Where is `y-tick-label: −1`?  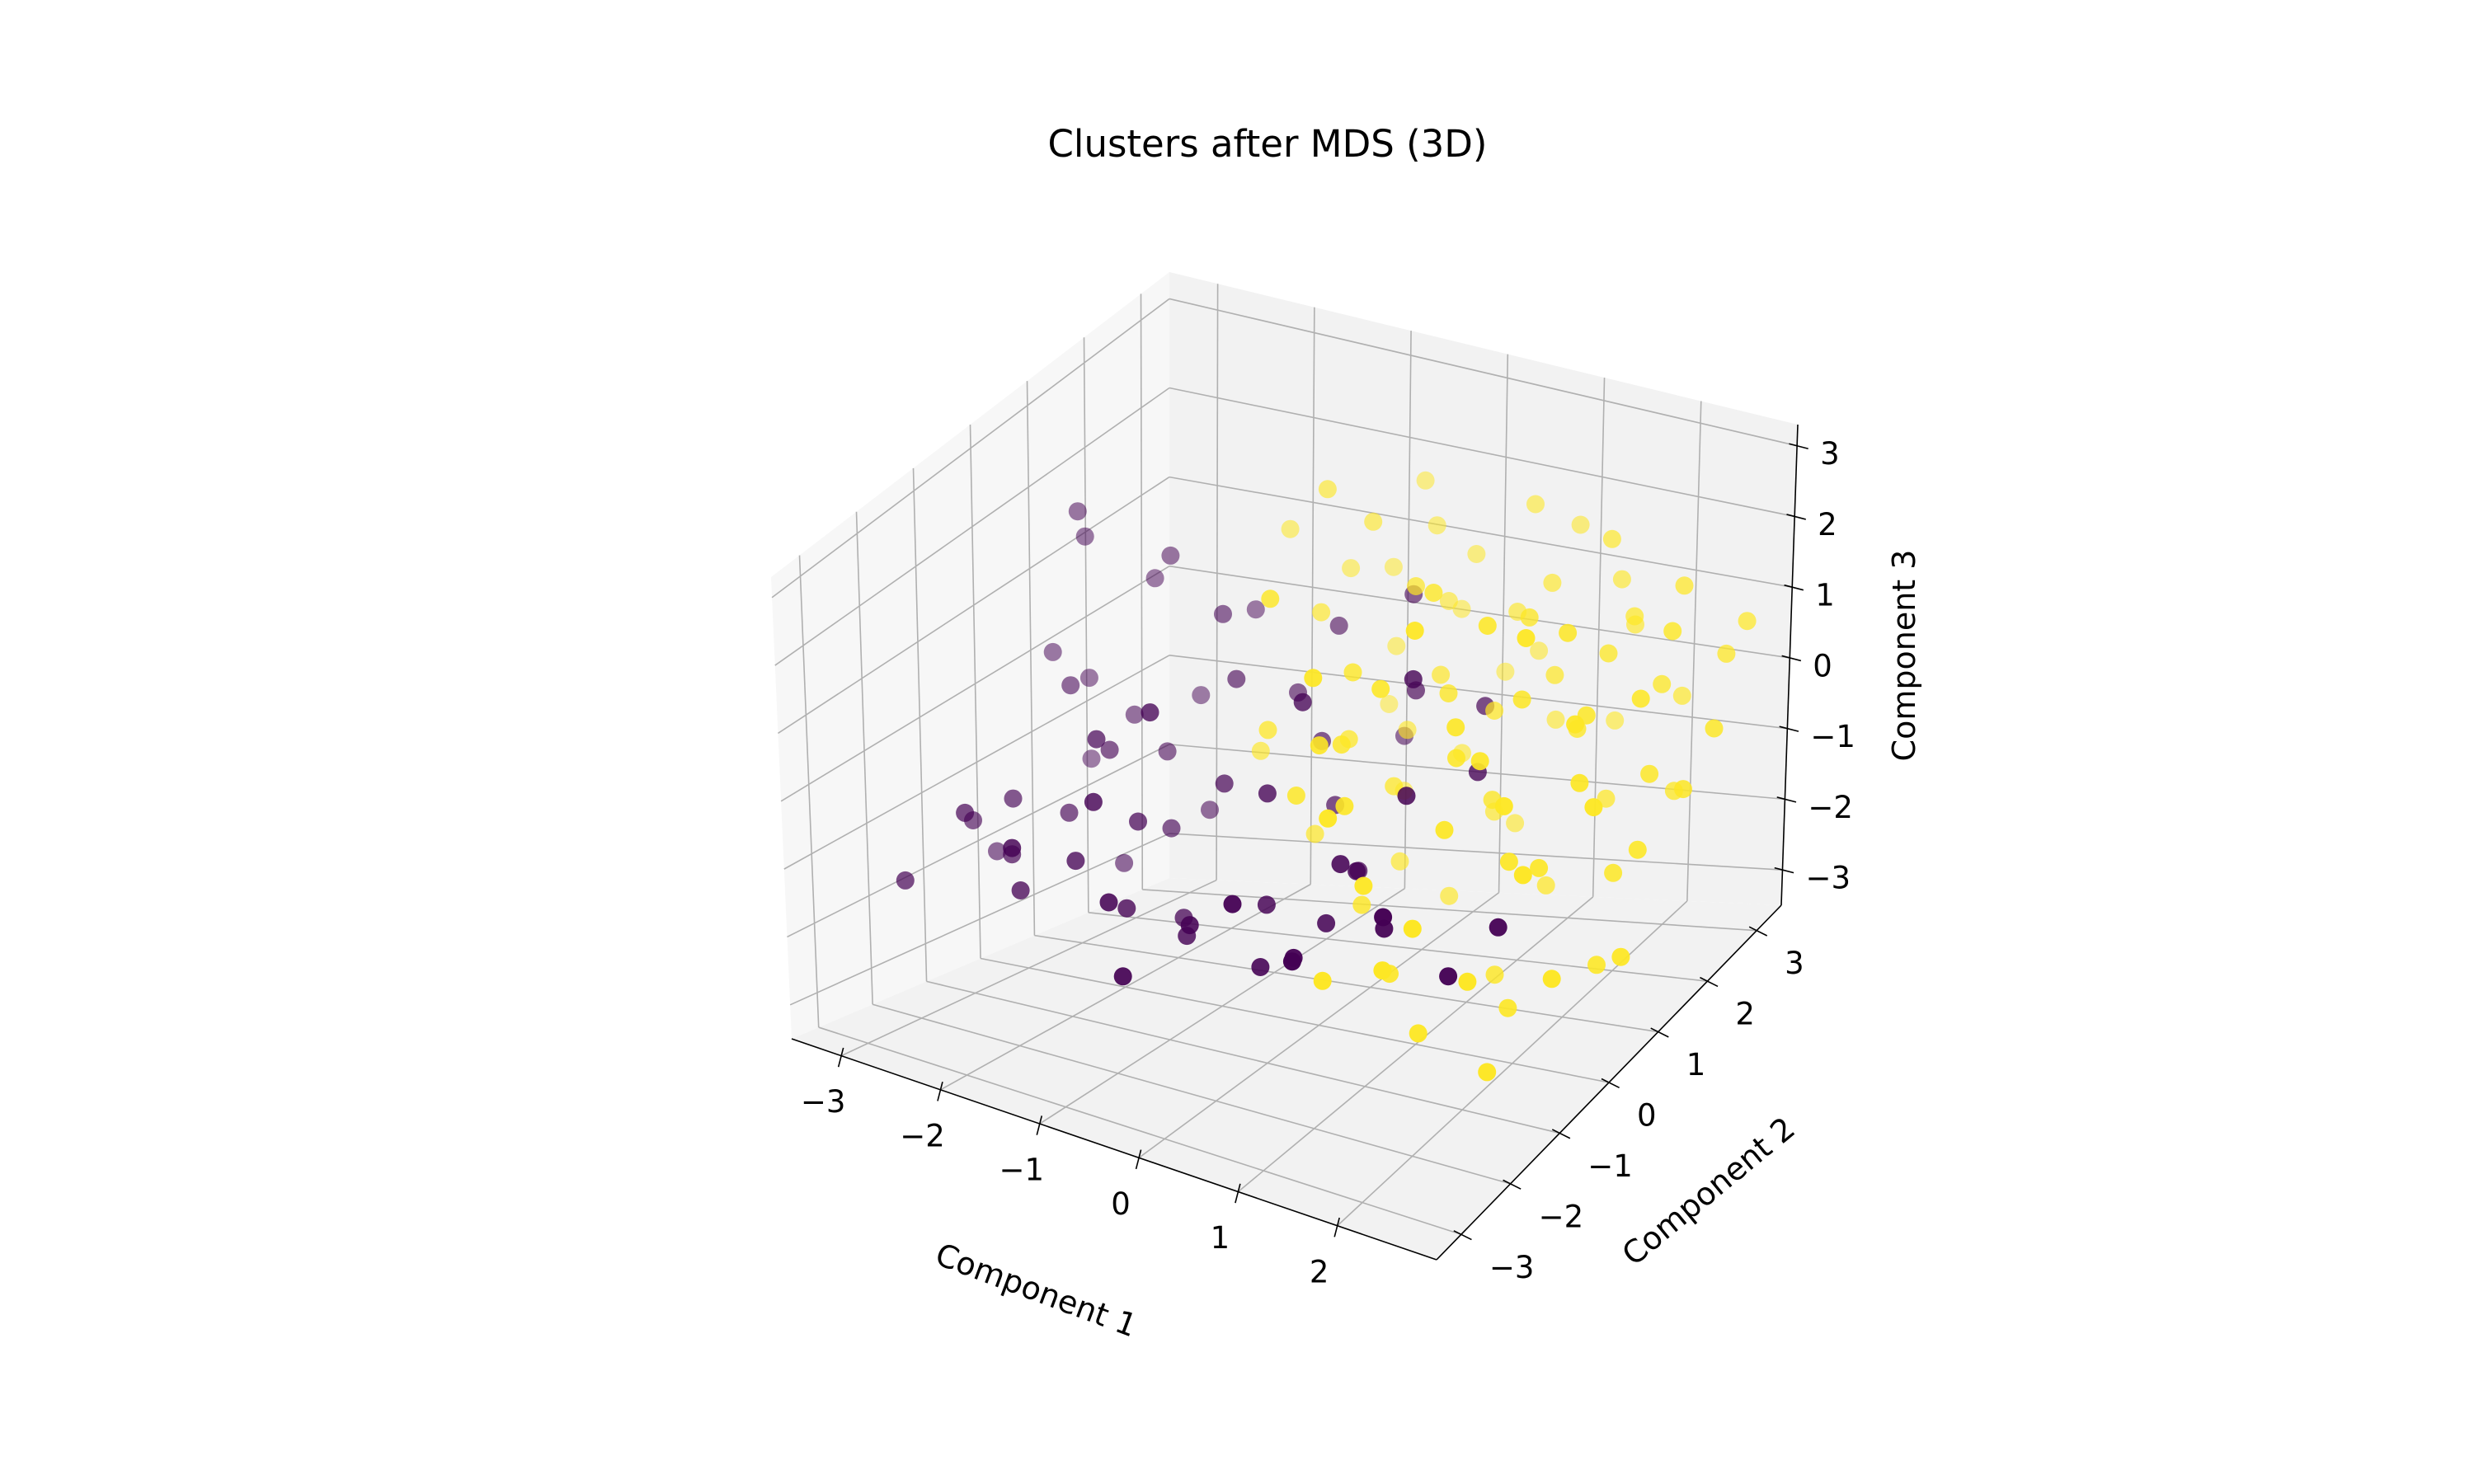
y-tick-label: −1 is located at coordinates (1610, 1166).